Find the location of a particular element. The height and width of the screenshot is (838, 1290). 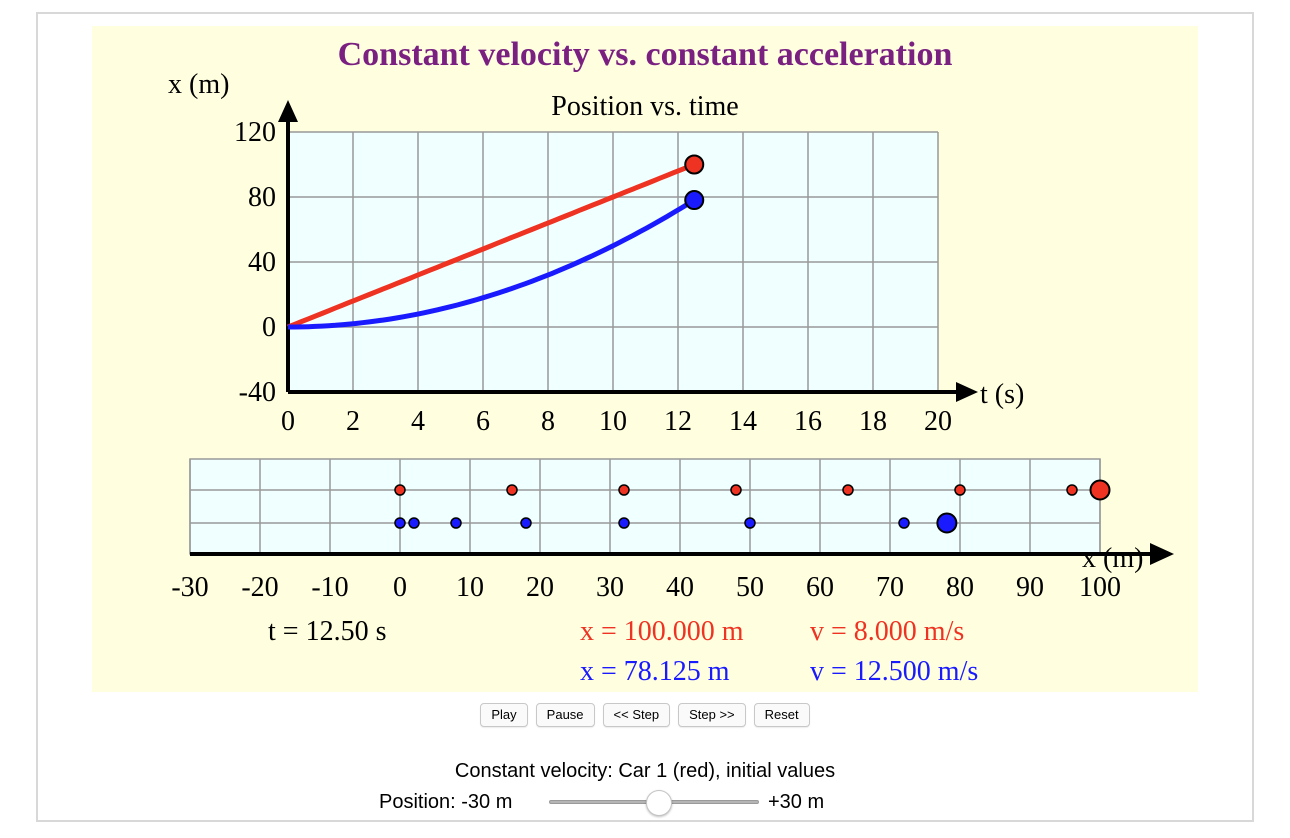

ms-x-tick-10: 70 is located at coordinates (890, 587).